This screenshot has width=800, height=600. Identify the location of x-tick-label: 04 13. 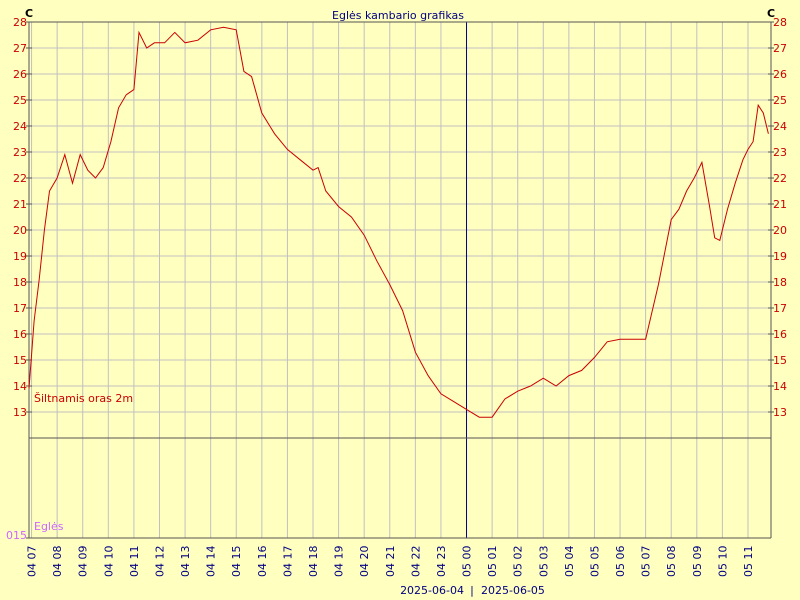
(185, 562).